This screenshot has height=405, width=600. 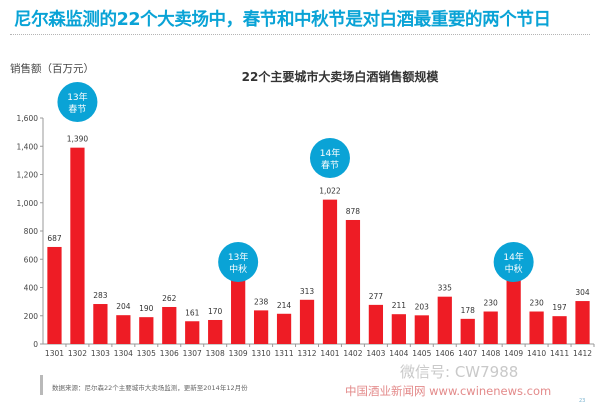 I want to click on x-tick-label: 1406, so click(x=444, y=353).